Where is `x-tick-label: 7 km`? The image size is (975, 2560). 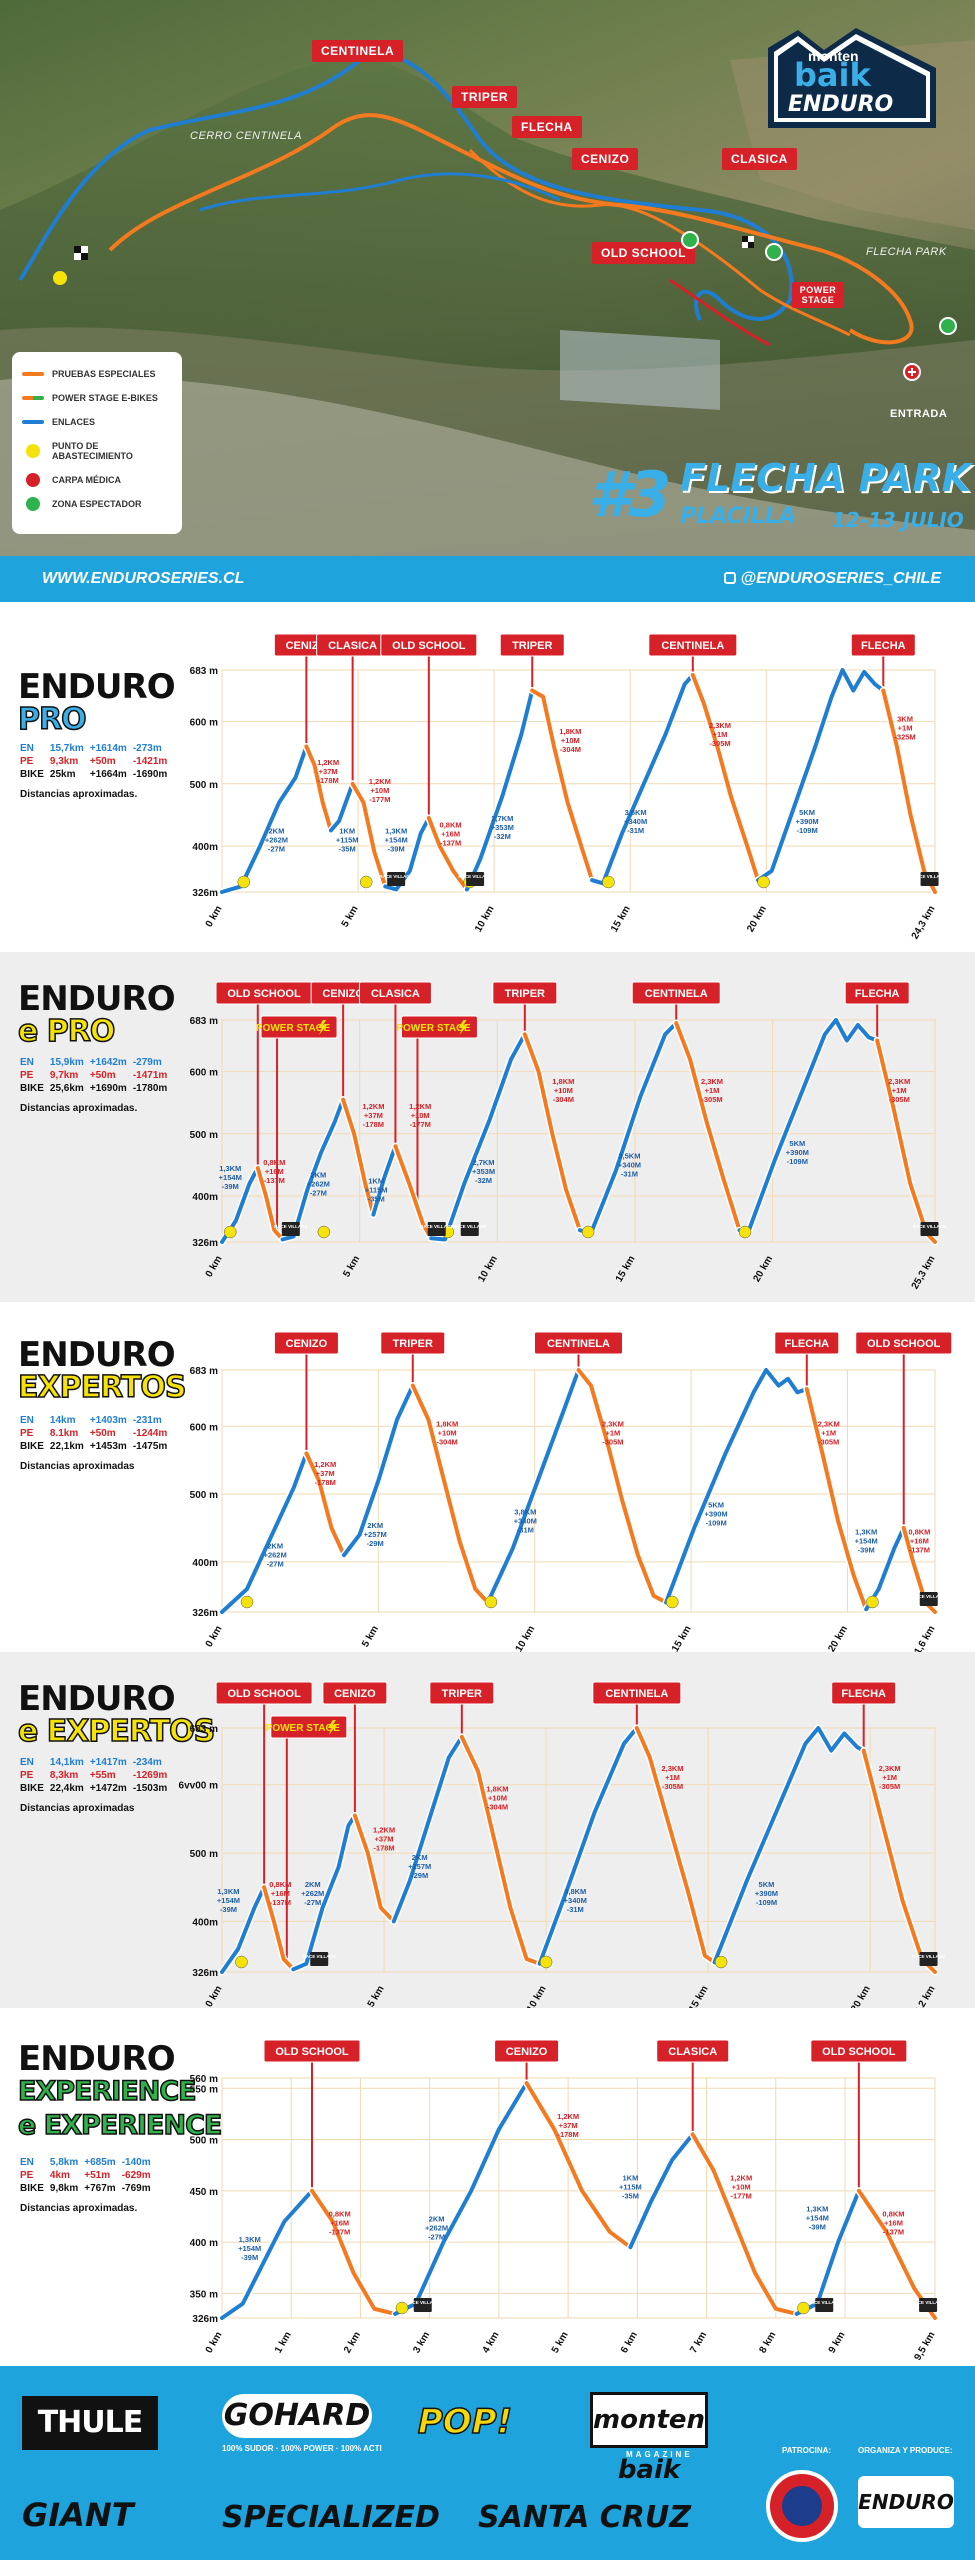
x-tick-label: 7 km is located at coordinates (698, 2342).